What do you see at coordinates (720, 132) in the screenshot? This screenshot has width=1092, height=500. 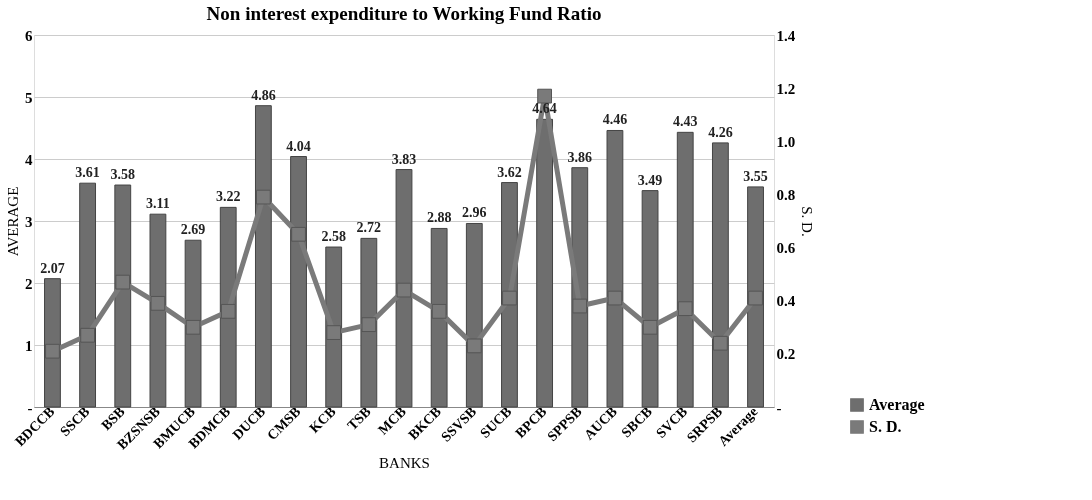 I see `data-label: 4.26` at bounding box center [720, 132].